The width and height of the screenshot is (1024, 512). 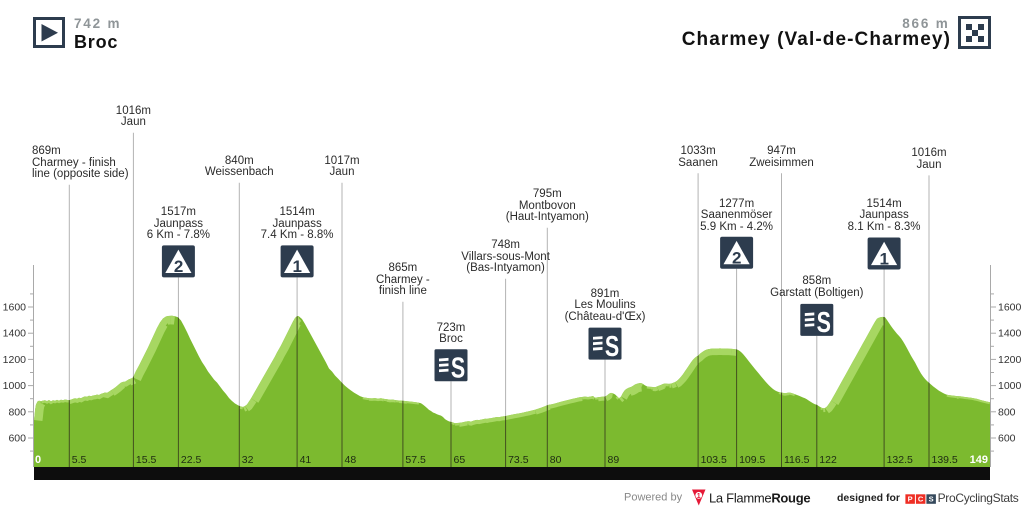 What do you see at coordinates (797, 460) in the screenshot?
I see `svg-text: 116.5` at bounding box center [797, 460].